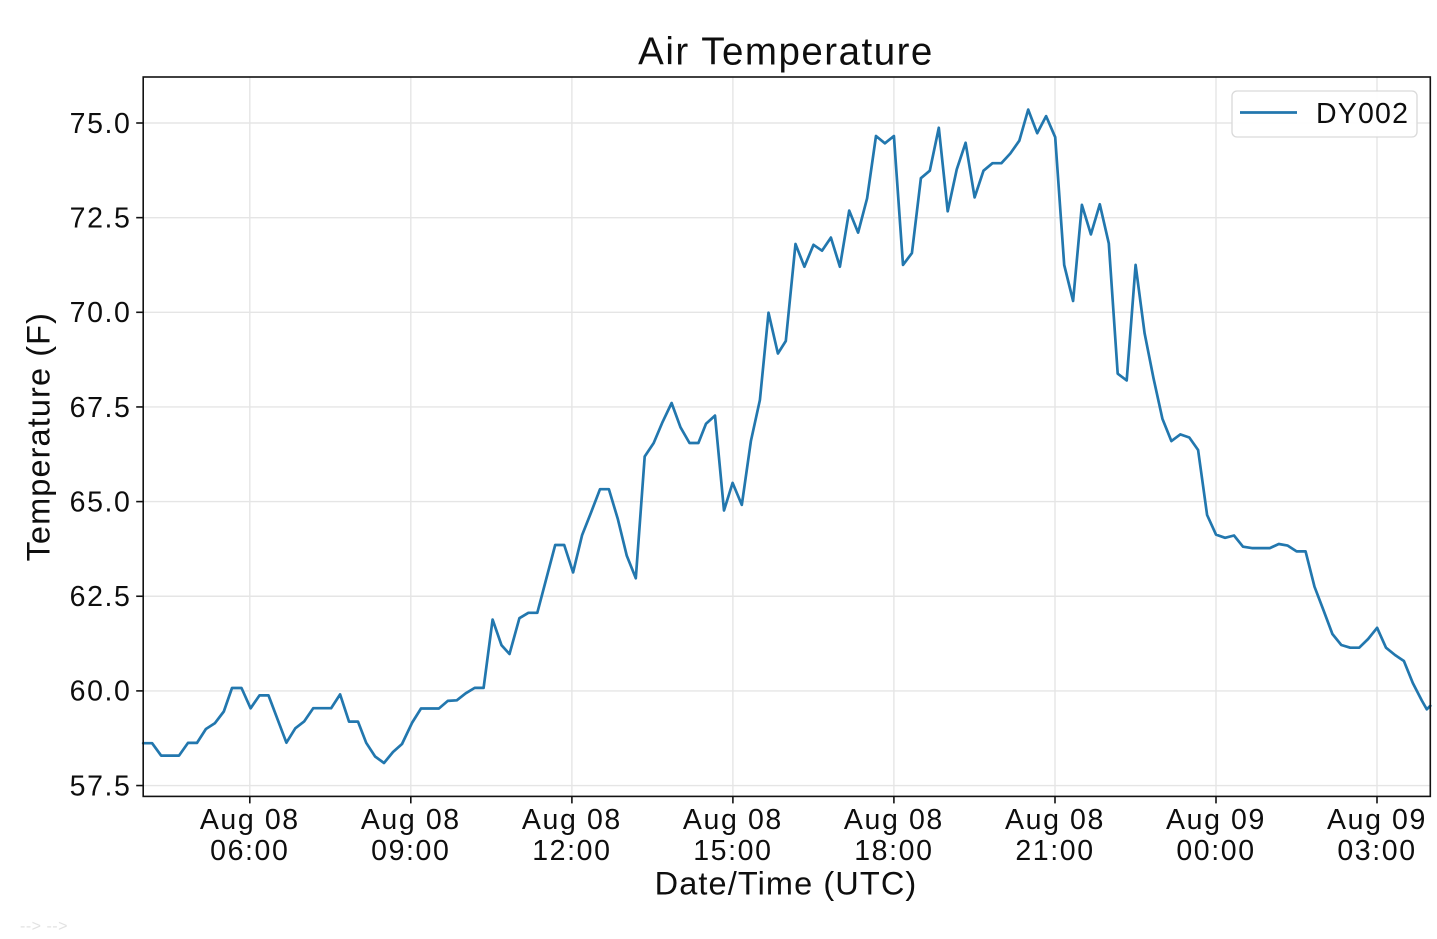  What do you see at coordinates (101, 502) in the screenshot?
I see `svg-text: 65.0` at bounding box center [101, 502].